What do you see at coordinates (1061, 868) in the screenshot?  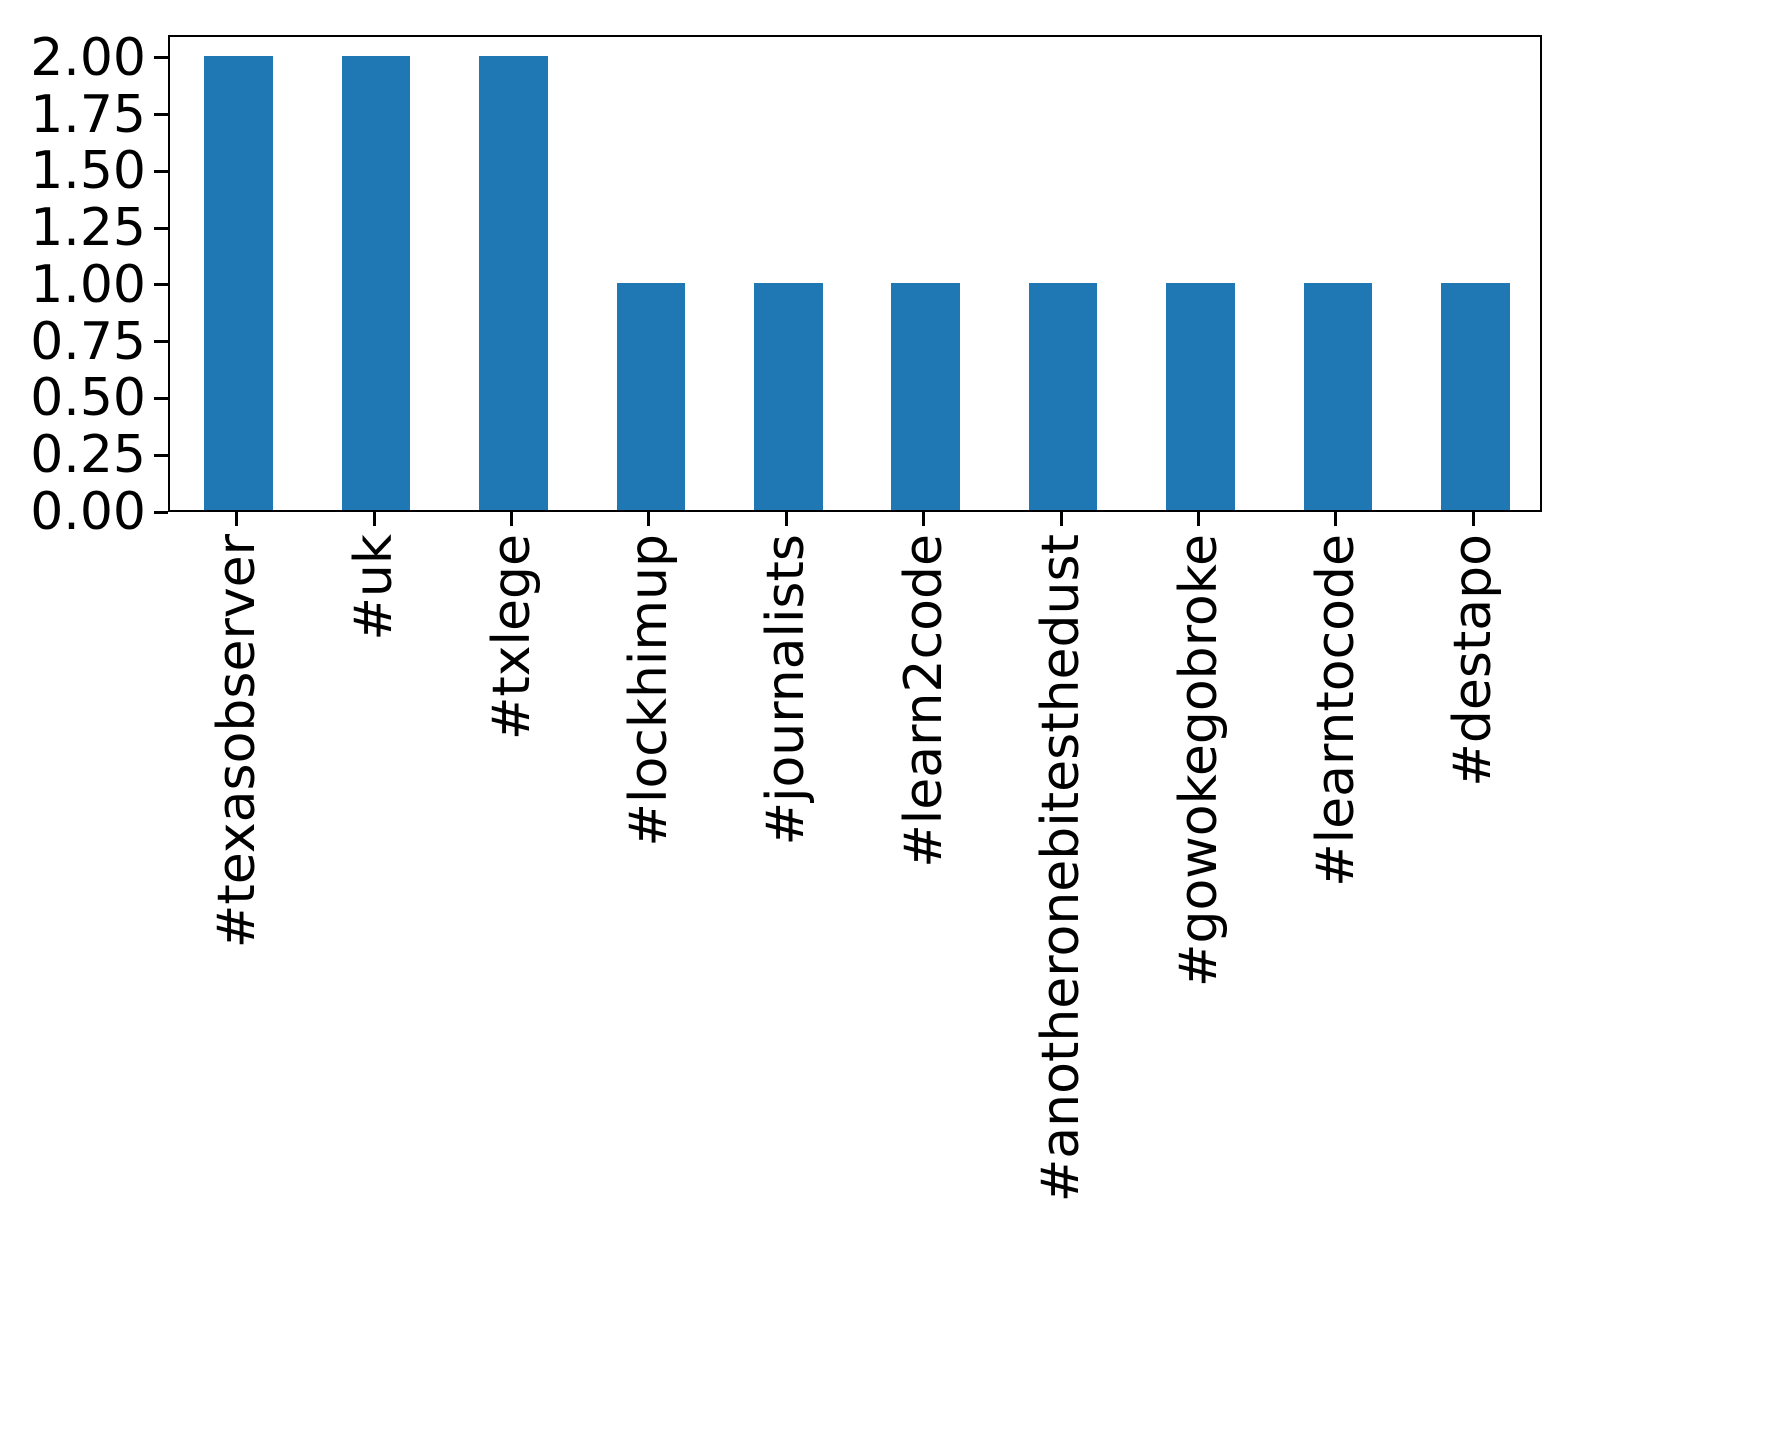 I see `x-tick-label-anotheronebitesthedust: #anotheronebitesthedust` at bounding box center [1061, 868].